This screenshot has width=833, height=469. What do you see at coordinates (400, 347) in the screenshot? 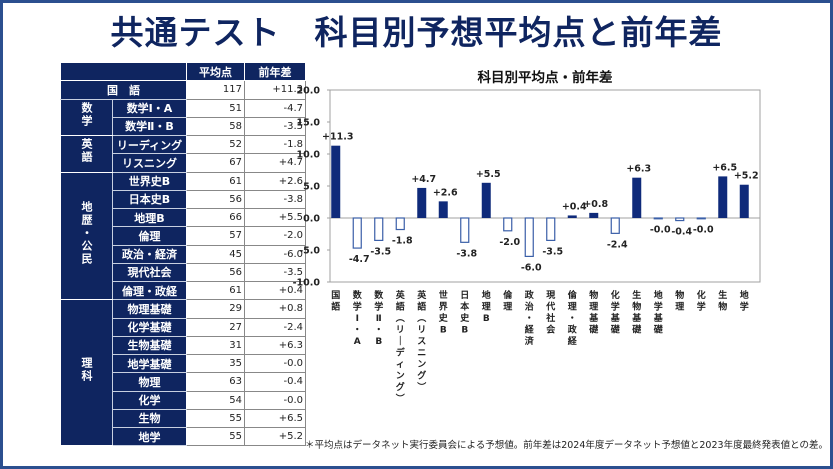
I see `x-category-label: 英語︵リ｜ディング︶` at bounding box center [400, 347].